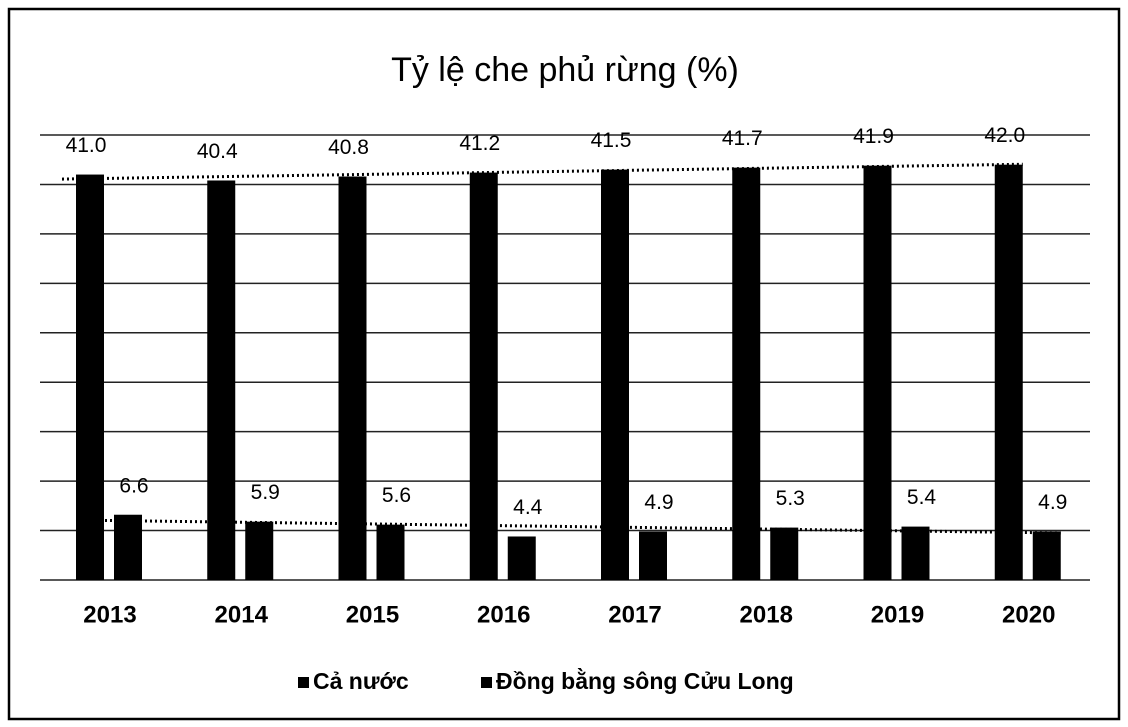 The width and height of the screenshot is (1128, 727). Describe the element at coordinates (766, 614) in the screenshot. I see `x-tick-label: 2018` at that location.